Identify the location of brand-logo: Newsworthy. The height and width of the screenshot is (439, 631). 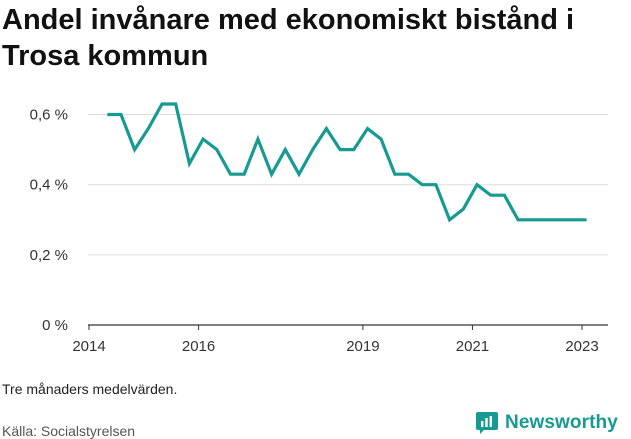
(547, 423).